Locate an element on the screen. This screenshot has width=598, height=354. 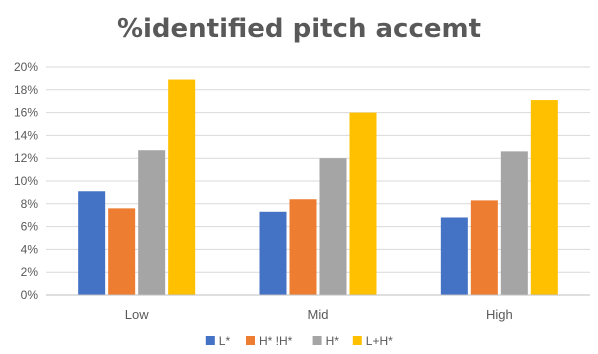
y-tick-label: 10% is located at coordinates (26, 181).